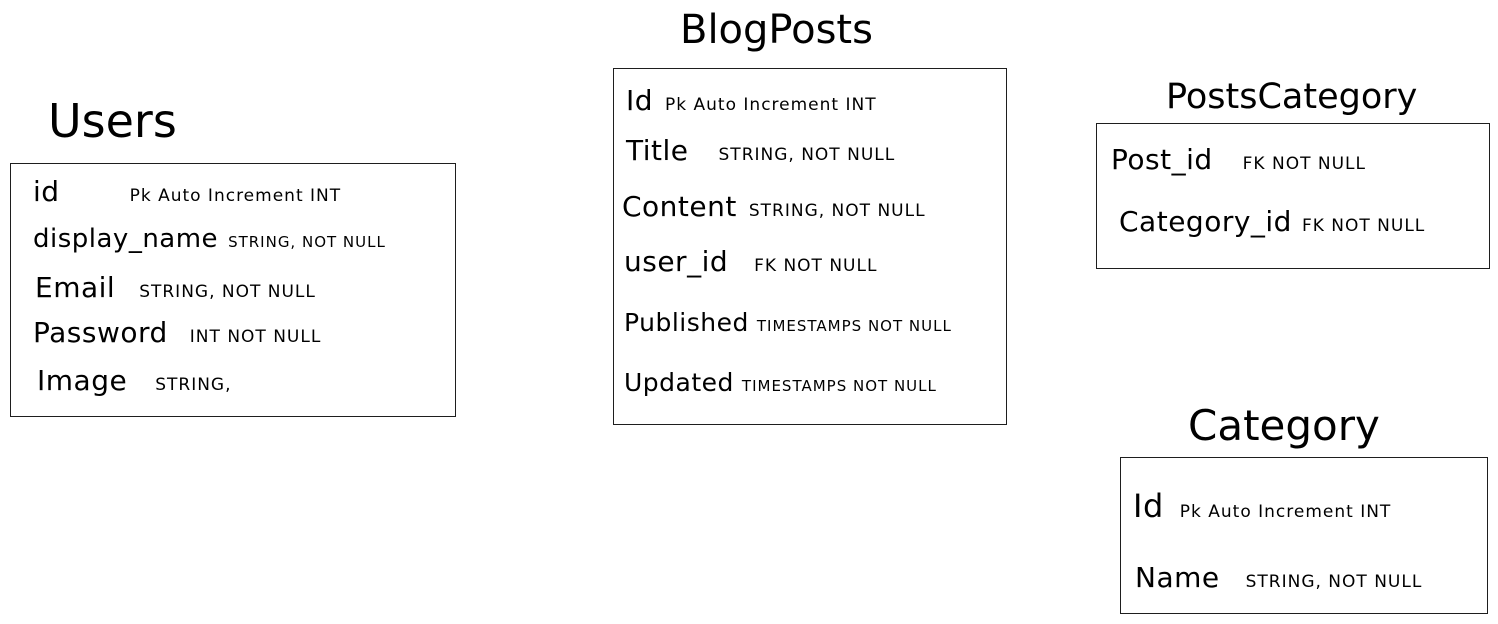  What do you see at coordinates (679, 206) in the screenshot?
I see `field-name: Content` at bounding box center [679, 206].